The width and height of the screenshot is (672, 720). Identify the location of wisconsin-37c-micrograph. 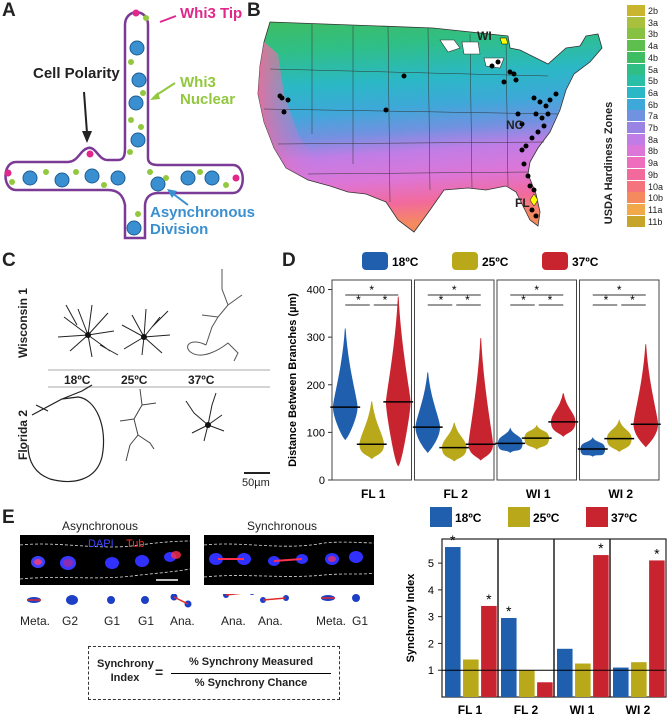
(215, 315).